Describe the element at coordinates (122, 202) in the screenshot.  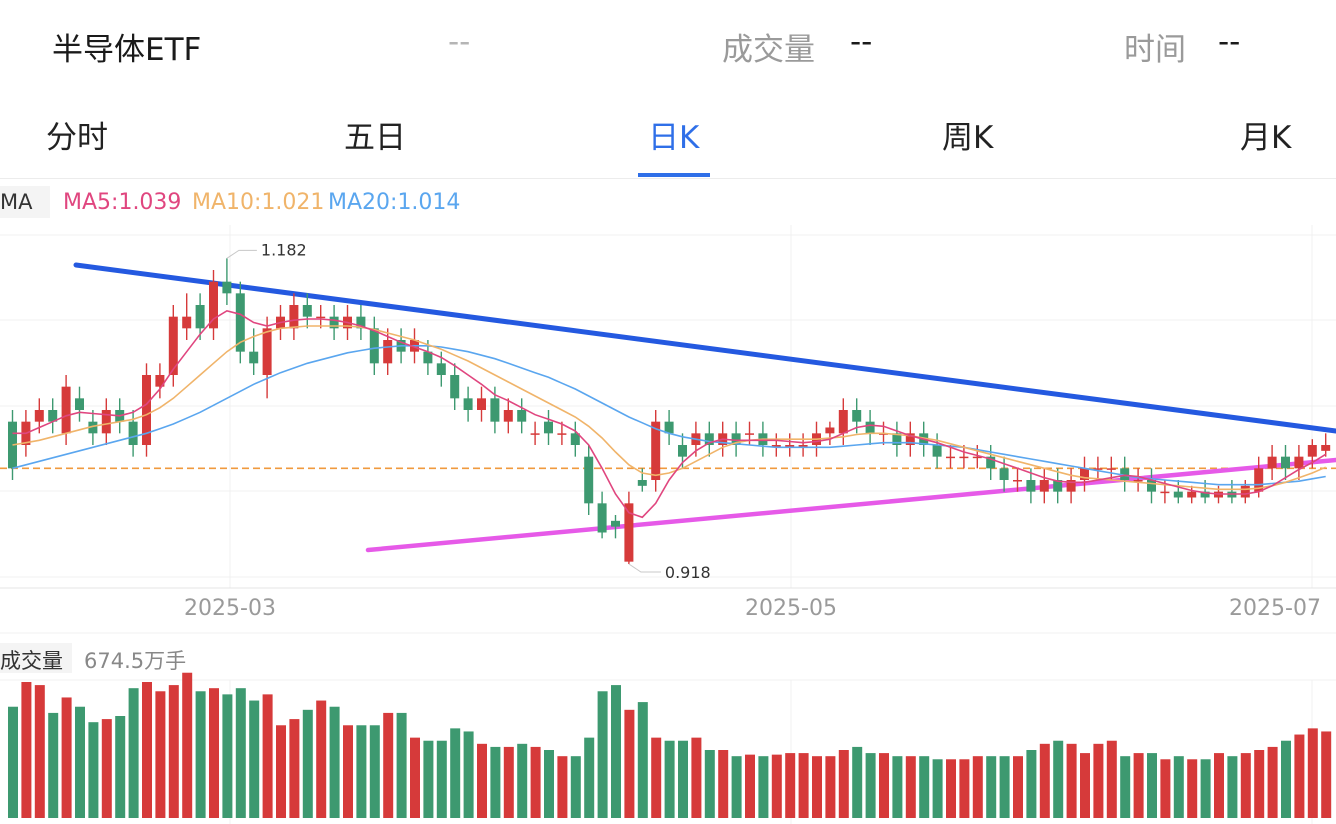
I see `ma5-legend: MA5:1.039` at that location.